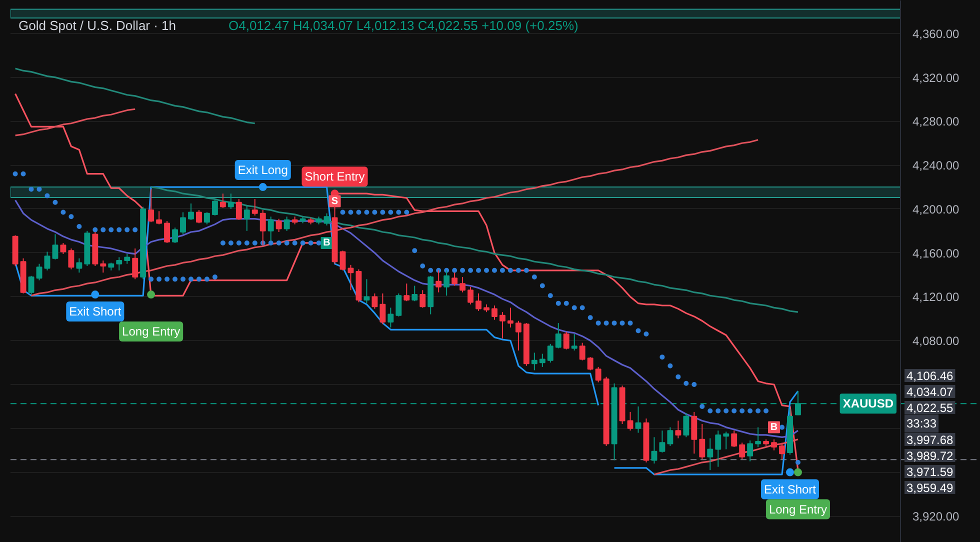 The image size is (980, 542). I want to click on text: O4,012.47 H4,034.07 L4,012.13 C4,022.55 +10.09 (+0.25%), so click(403, 25).